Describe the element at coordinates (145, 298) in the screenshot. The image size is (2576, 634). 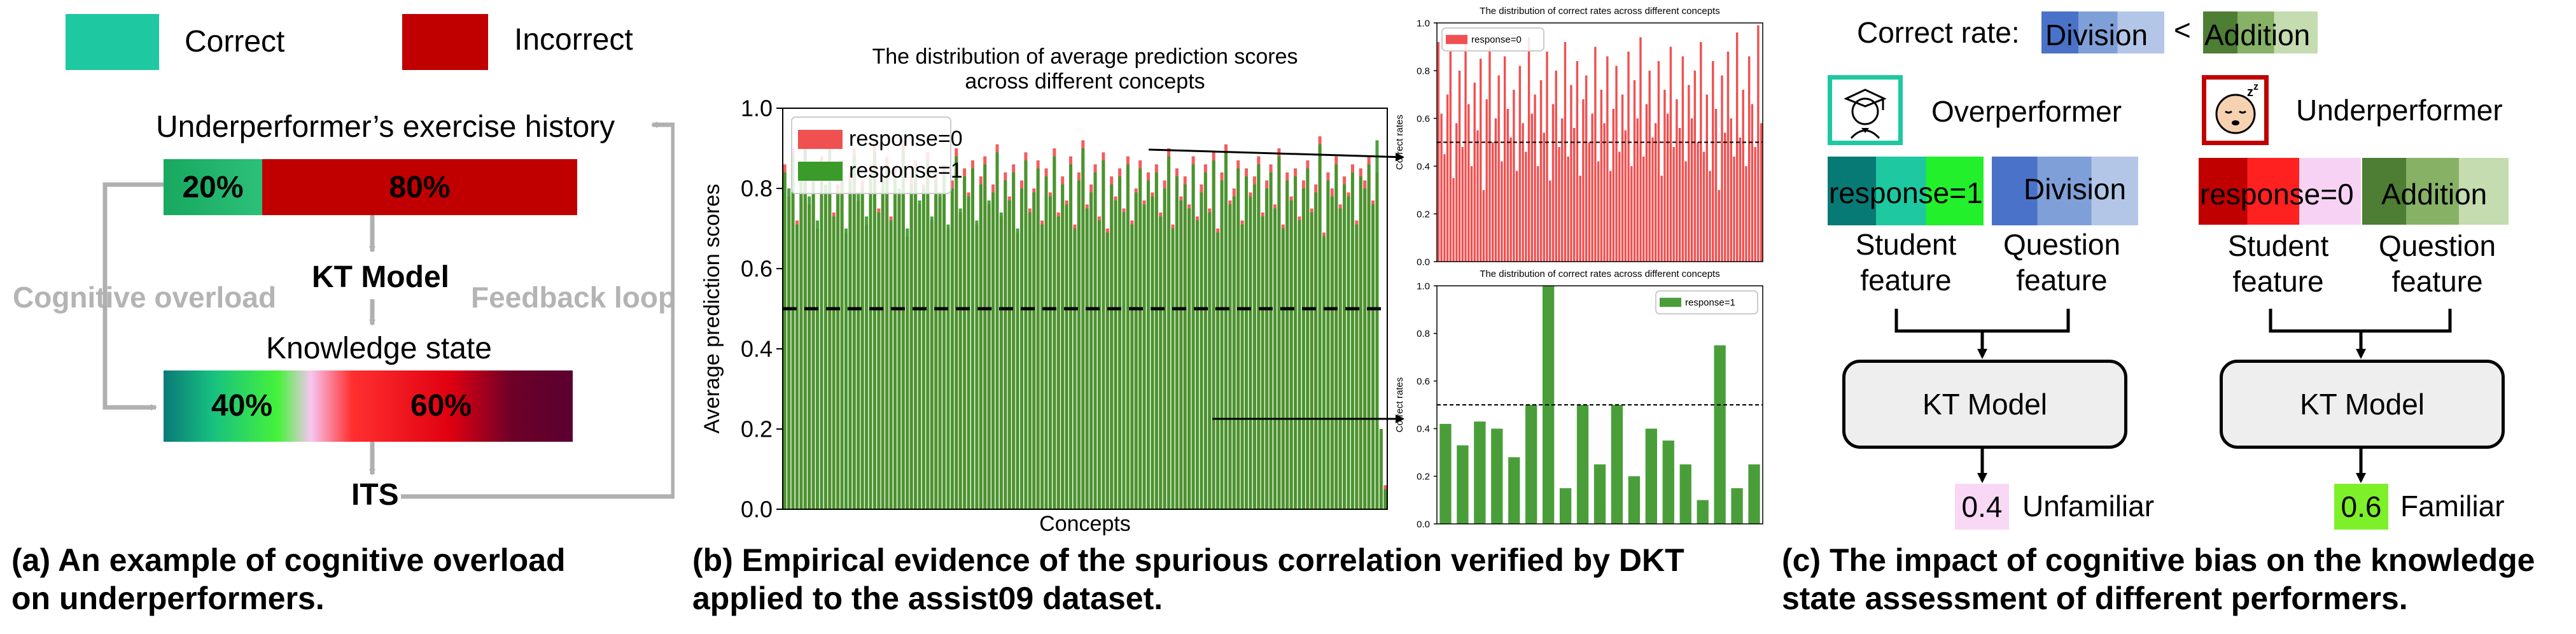
I see `cognitive-overload-label: Cognitive overload` at that location.